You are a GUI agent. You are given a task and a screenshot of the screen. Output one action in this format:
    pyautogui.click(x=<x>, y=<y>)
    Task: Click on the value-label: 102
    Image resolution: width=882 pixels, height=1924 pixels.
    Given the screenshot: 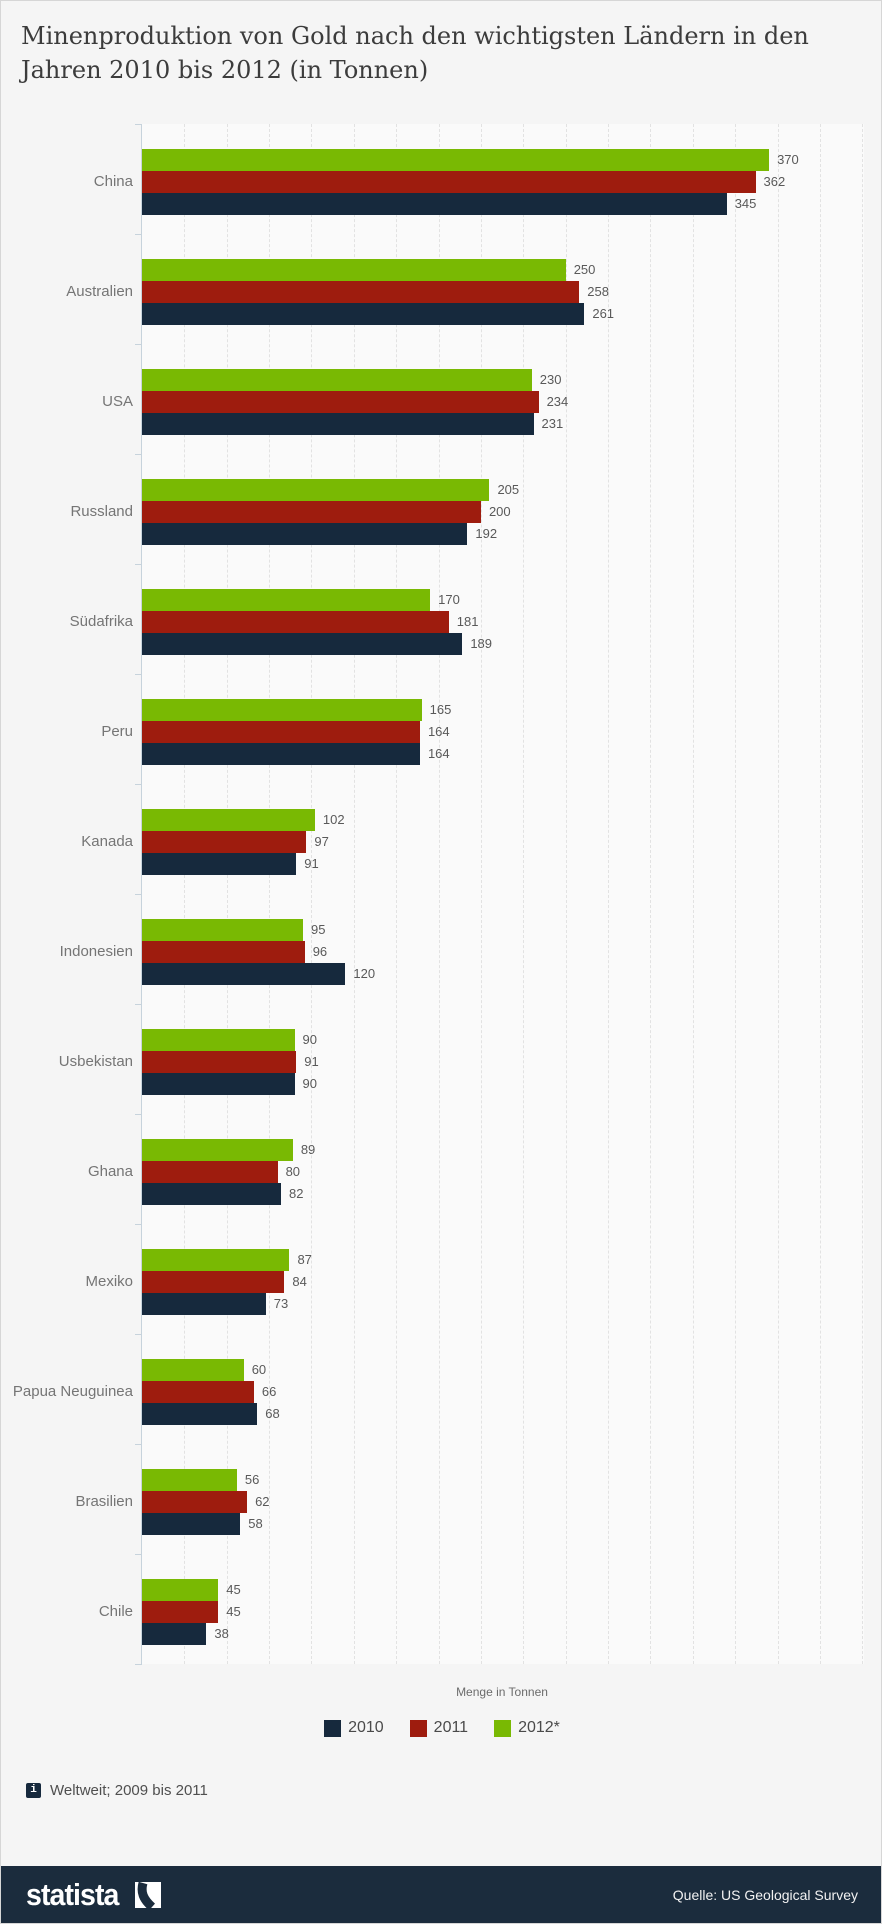 What is the action you would take?
    pyautogui.click(x=333, y=819)
    